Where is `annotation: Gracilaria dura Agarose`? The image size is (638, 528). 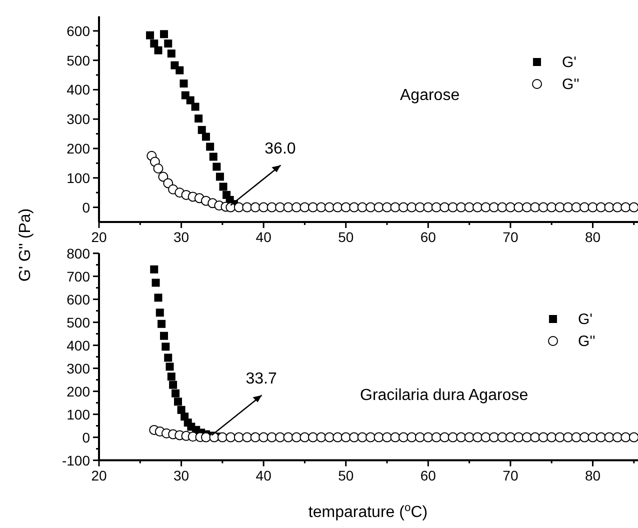
annotation: Gracilaria dura Agarose is located at coordinates (444, 395).